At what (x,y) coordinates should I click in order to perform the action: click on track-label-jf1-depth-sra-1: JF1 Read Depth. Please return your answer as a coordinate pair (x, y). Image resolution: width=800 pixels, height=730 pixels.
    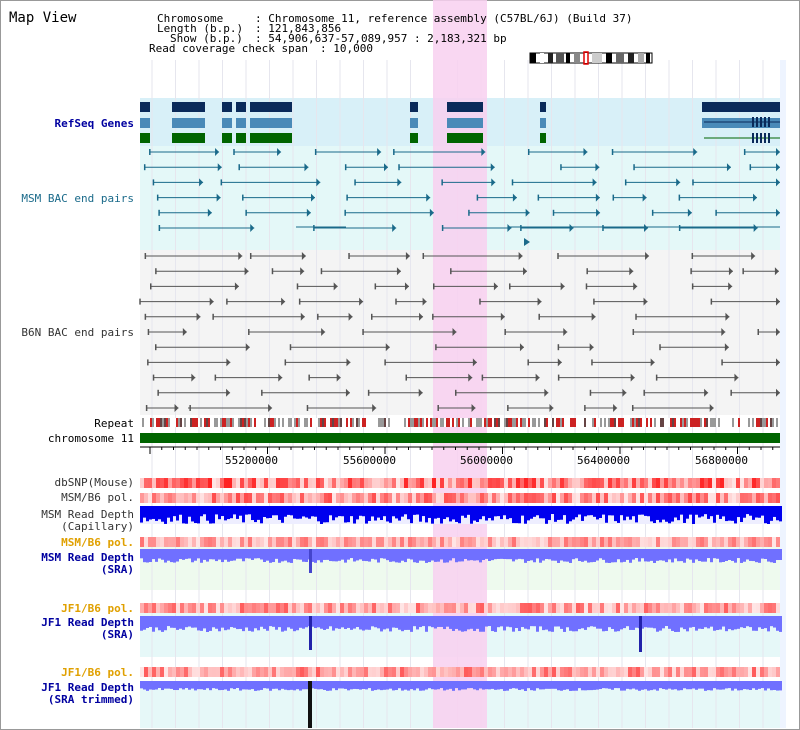
    Looking at the image, I should click on (87, 622).